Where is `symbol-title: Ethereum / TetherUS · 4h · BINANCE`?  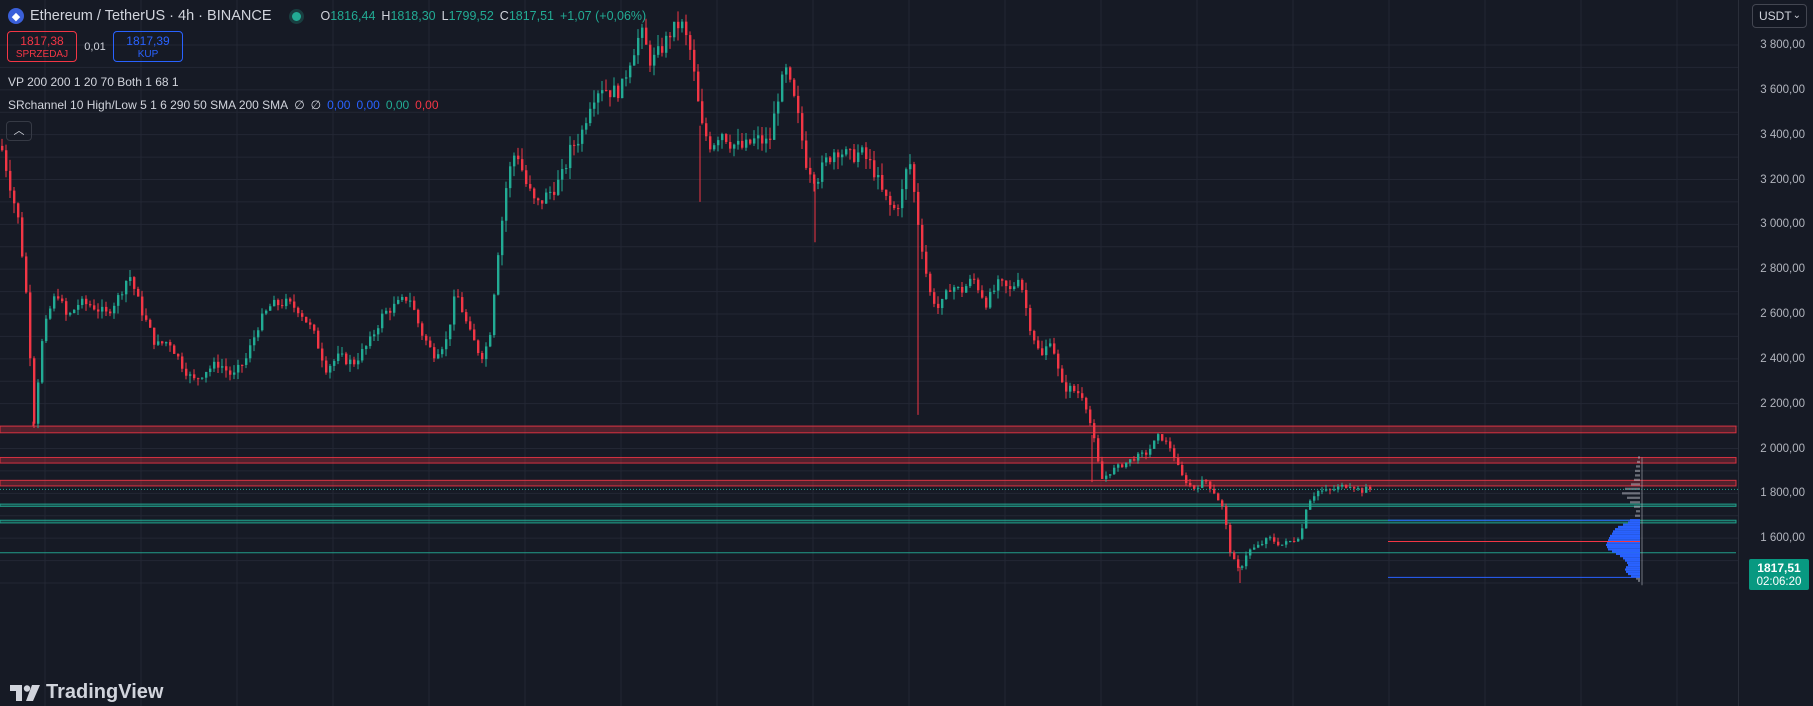
symbol-title: Ethereum / TetherUS · 4h · BINANCE is located at coordinates (151, 16).